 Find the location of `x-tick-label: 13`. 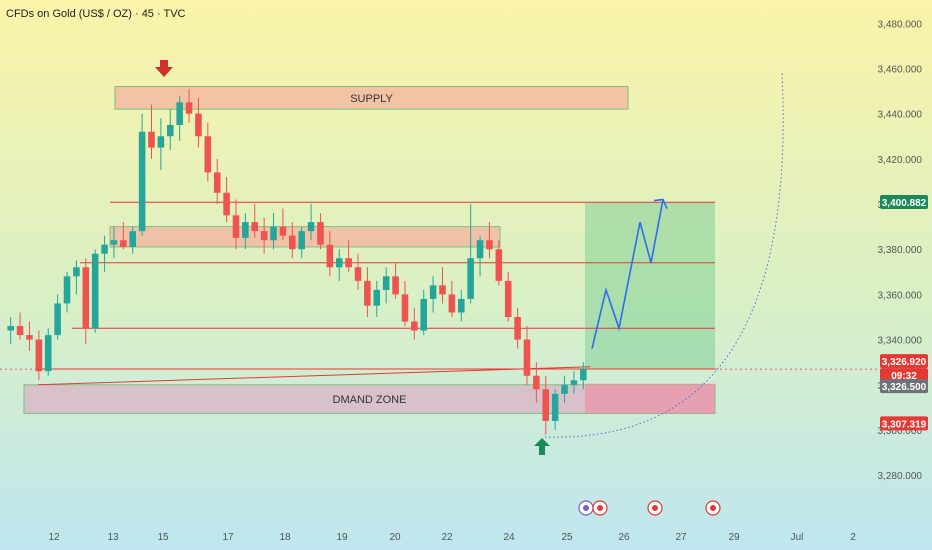

x-tick-label: 13 is located at coordinates (113, 537).